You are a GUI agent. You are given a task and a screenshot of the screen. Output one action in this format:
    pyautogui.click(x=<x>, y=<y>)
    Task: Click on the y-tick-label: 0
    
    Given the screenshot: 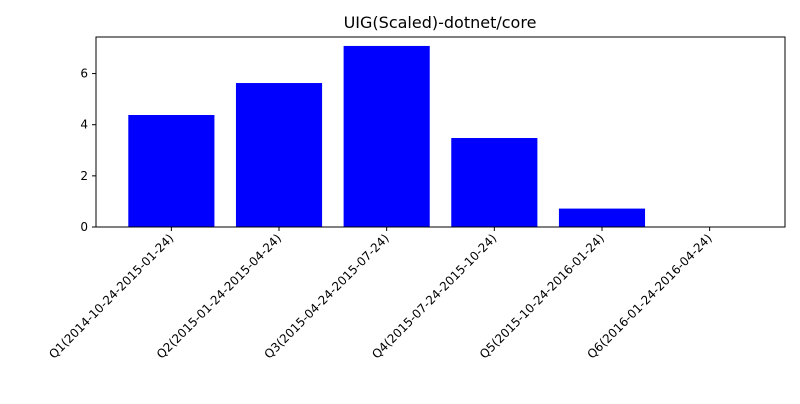 What is the action you would take?
    pyautogui.click(x=84, y=227)
    